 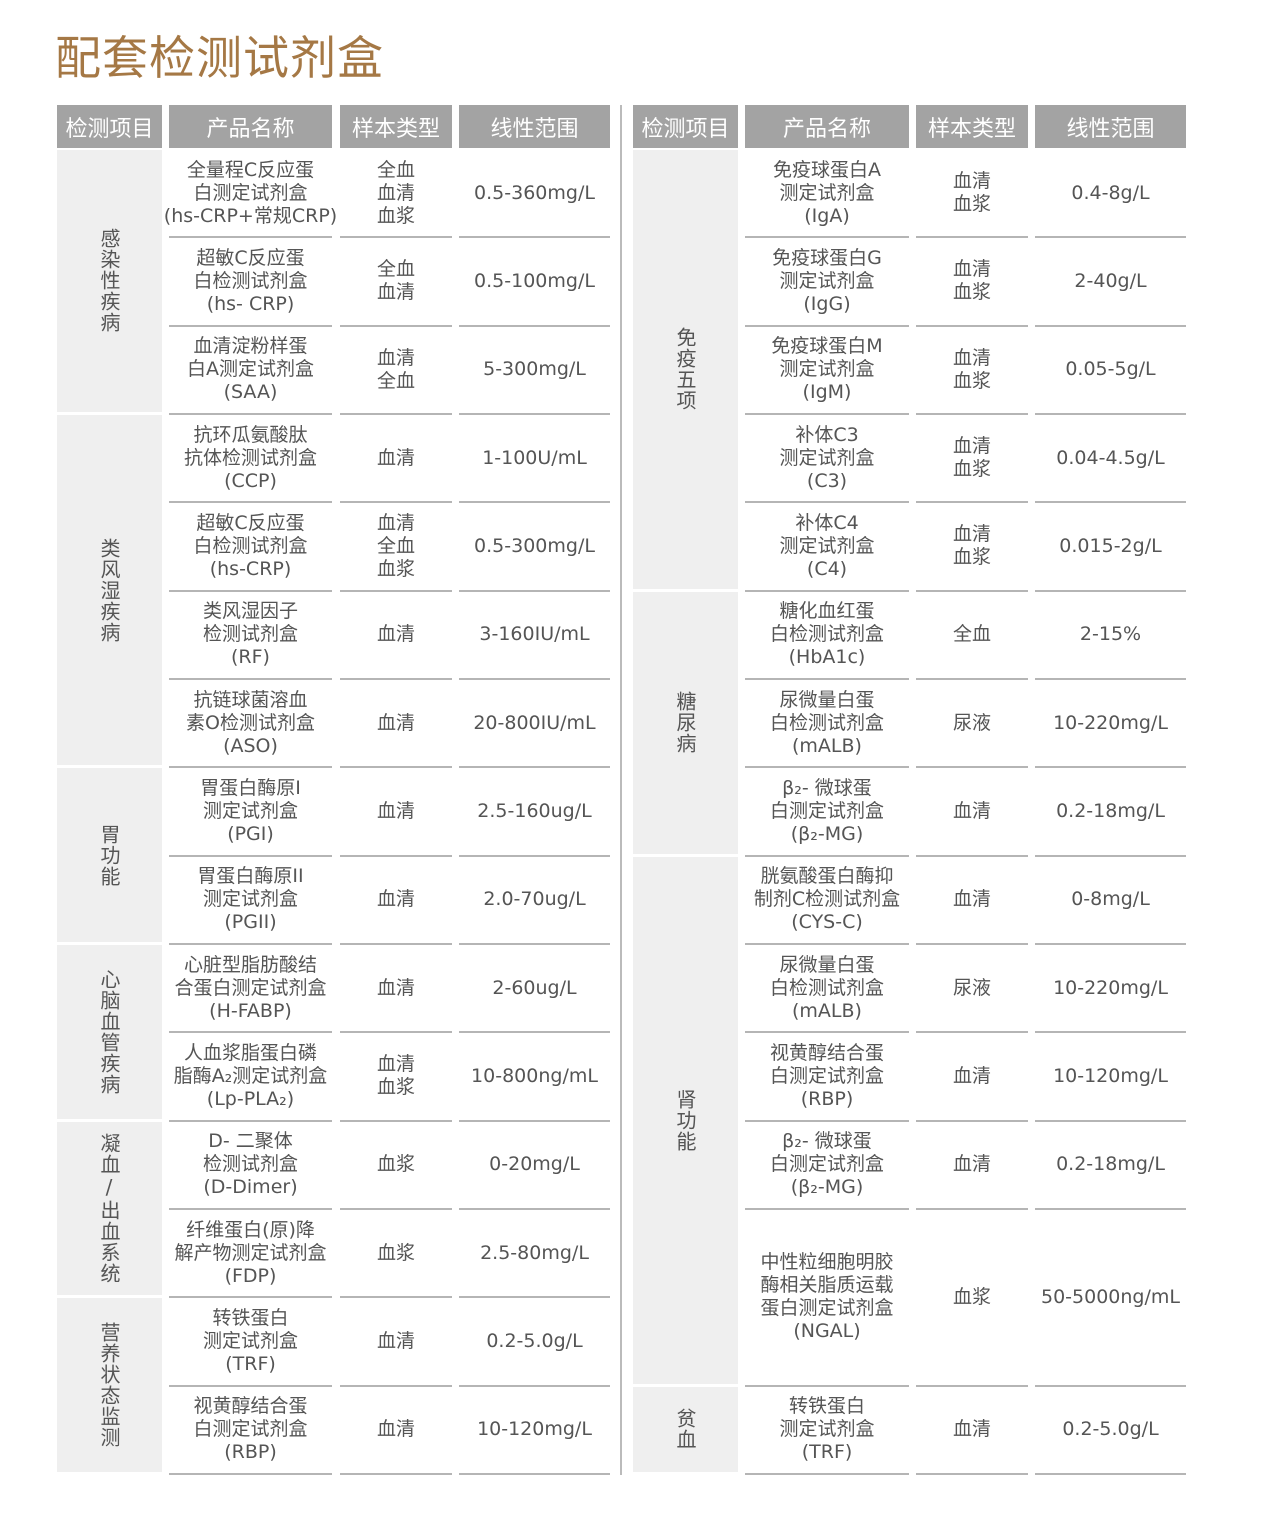 I want to click on product-line: 视黄醇结合蛋, so click(x=826, y=1052).